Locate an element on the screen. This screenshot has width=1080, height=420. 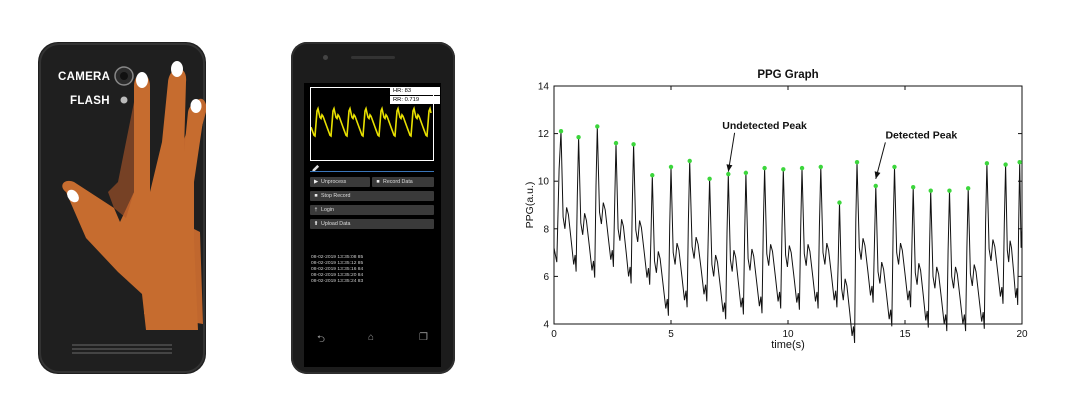
x-tick-label: 5 is located at coordinates (671, 334).